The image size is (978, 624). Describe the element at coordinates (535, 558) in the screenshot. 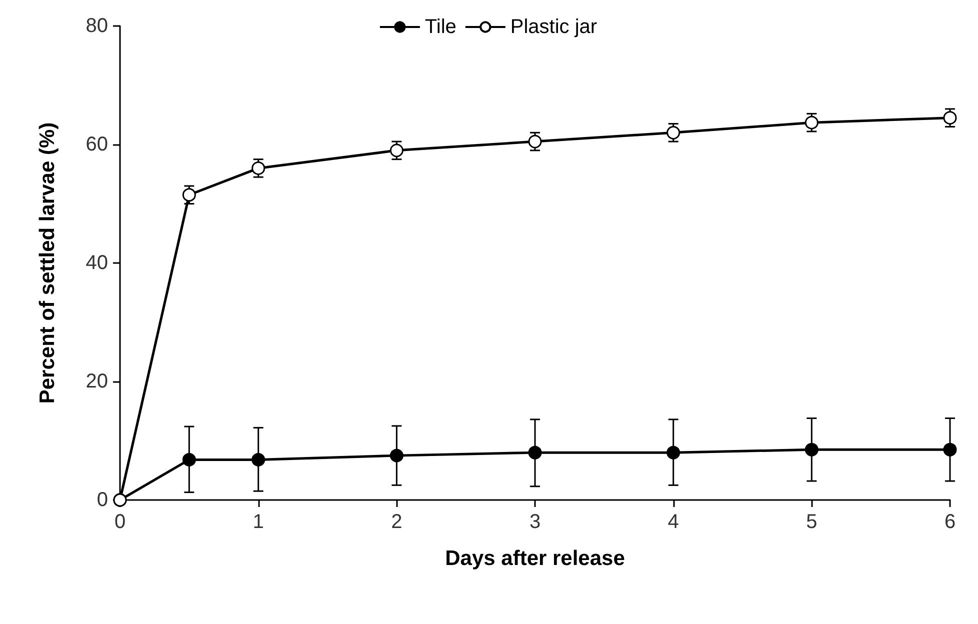

I see `x-axis-title: Days after release` at that location.